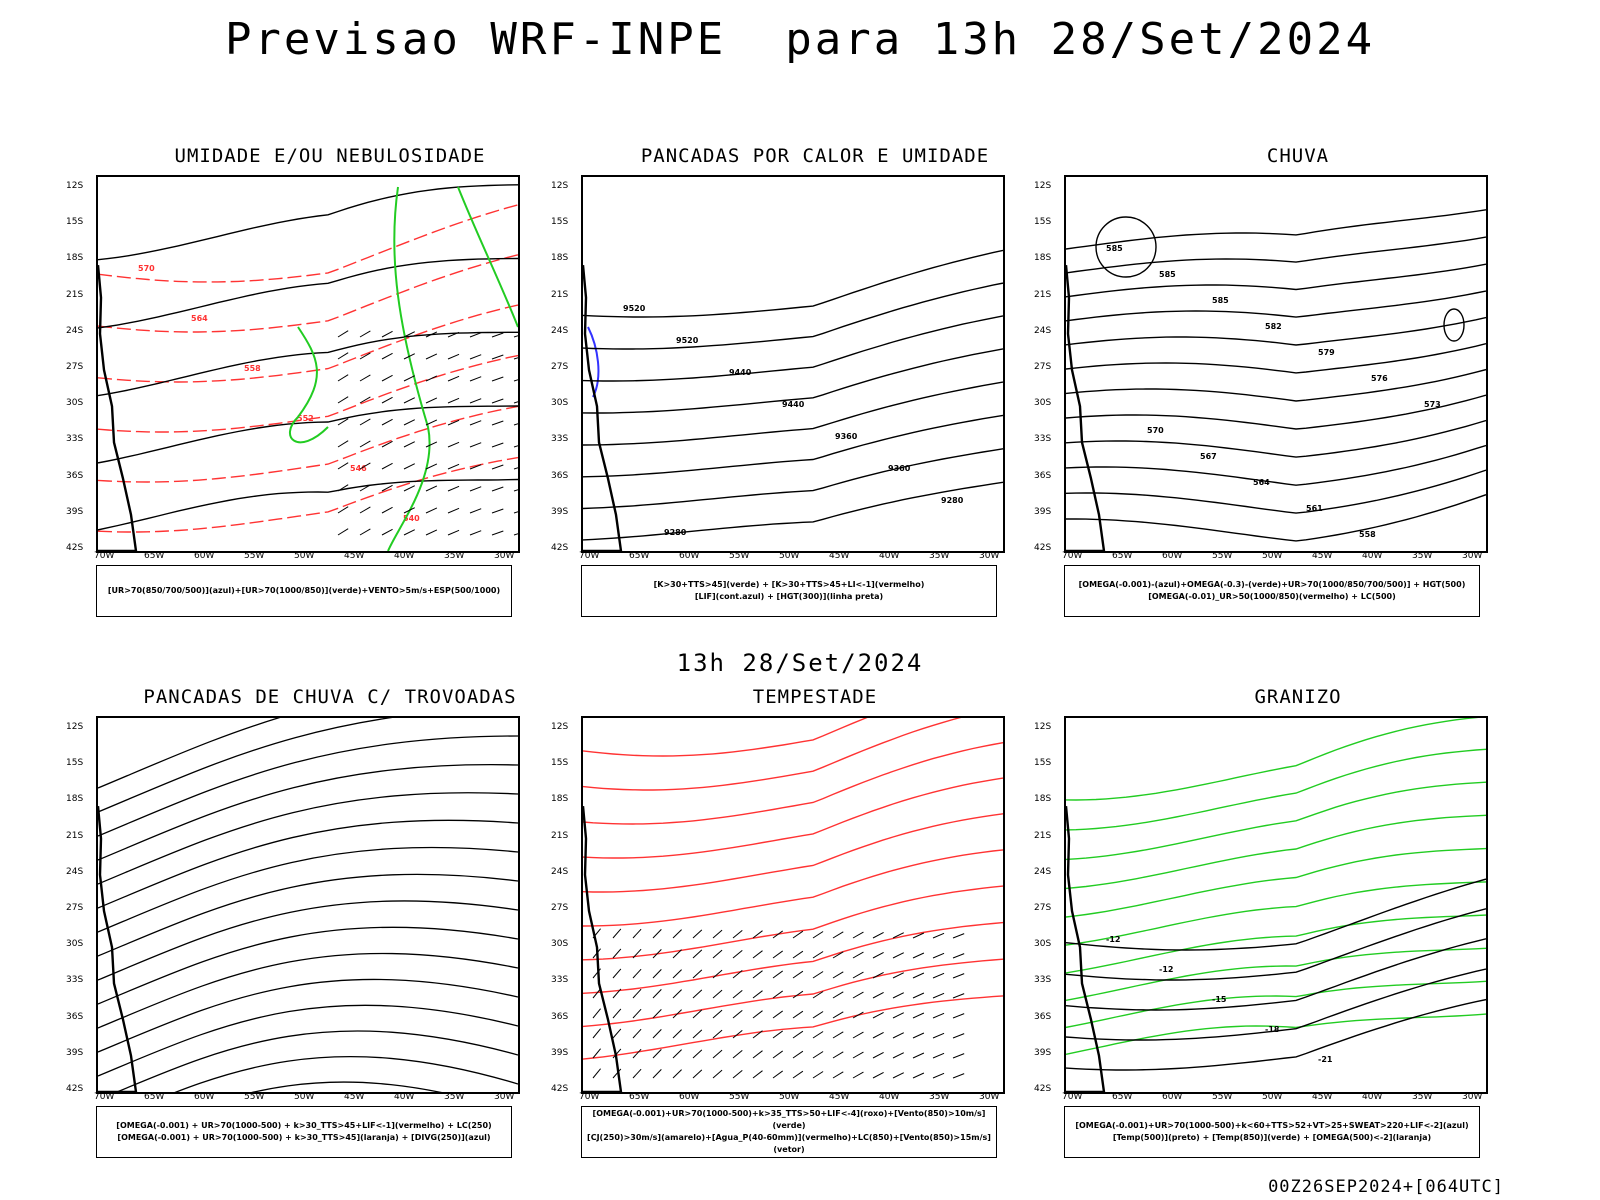 This screenshot has width=1600, height=1200. What do you see at coordinates (1325, 1059) in the screenshot?
I see `contour-label: -21` at bounding box center [1325, 1059].